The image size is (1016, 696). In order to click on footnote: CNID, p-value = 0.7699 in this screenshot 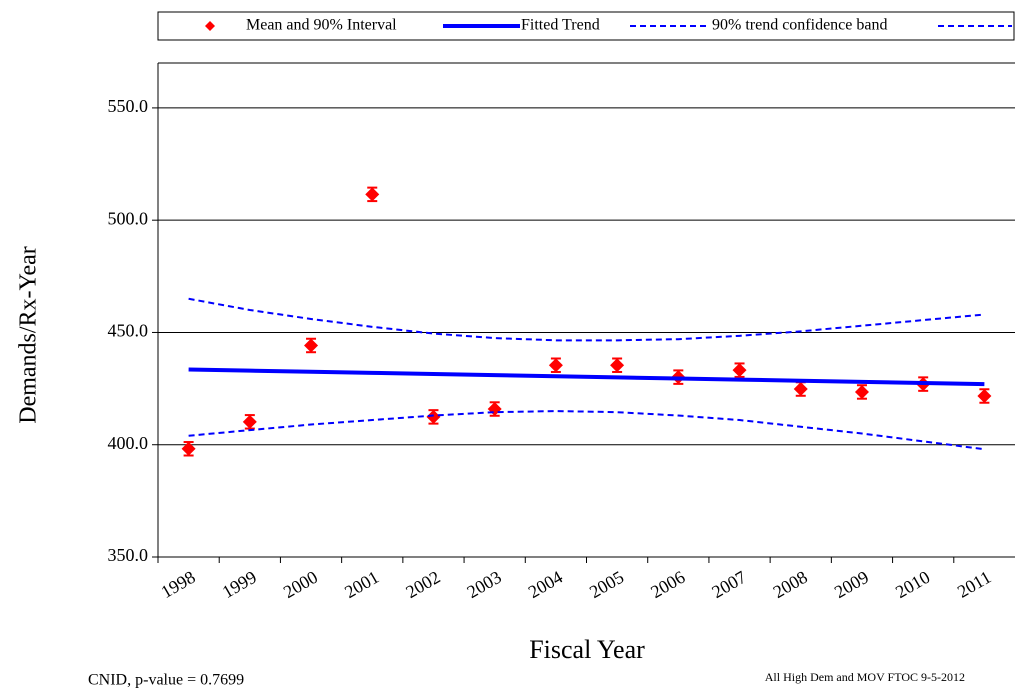, I will do `click(166, 680)`.